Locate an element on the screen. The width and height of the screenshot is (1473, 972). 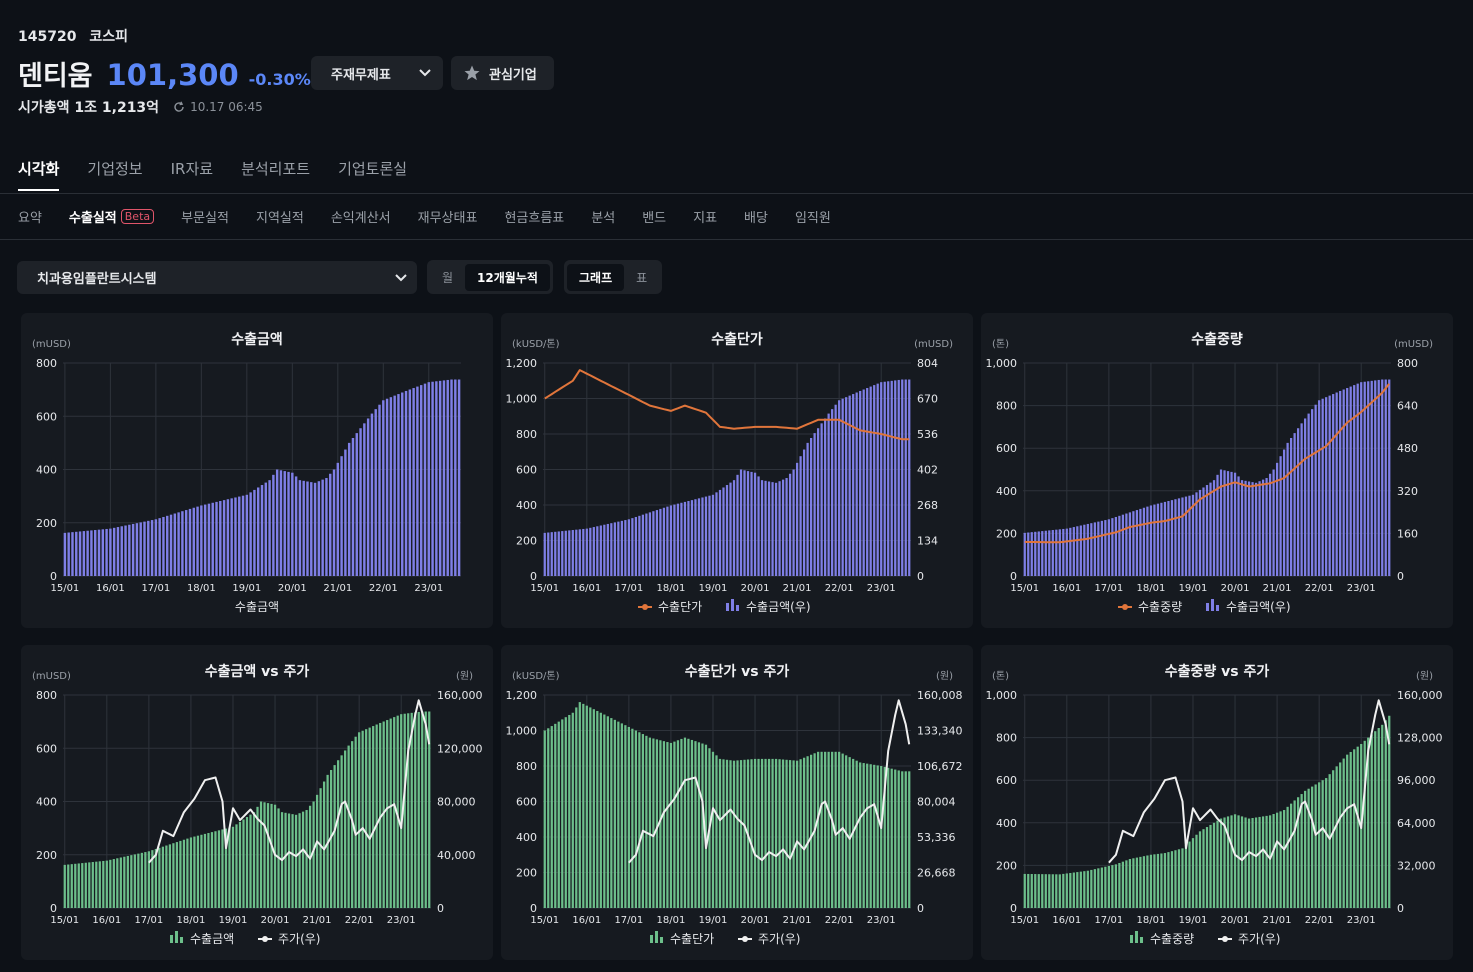
financial-statement-dropdown: 주재무제표 is located at coordinates (377, 73).